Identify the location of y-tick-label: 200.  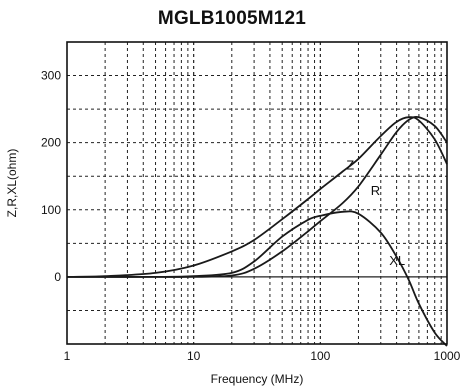
(51, 143).